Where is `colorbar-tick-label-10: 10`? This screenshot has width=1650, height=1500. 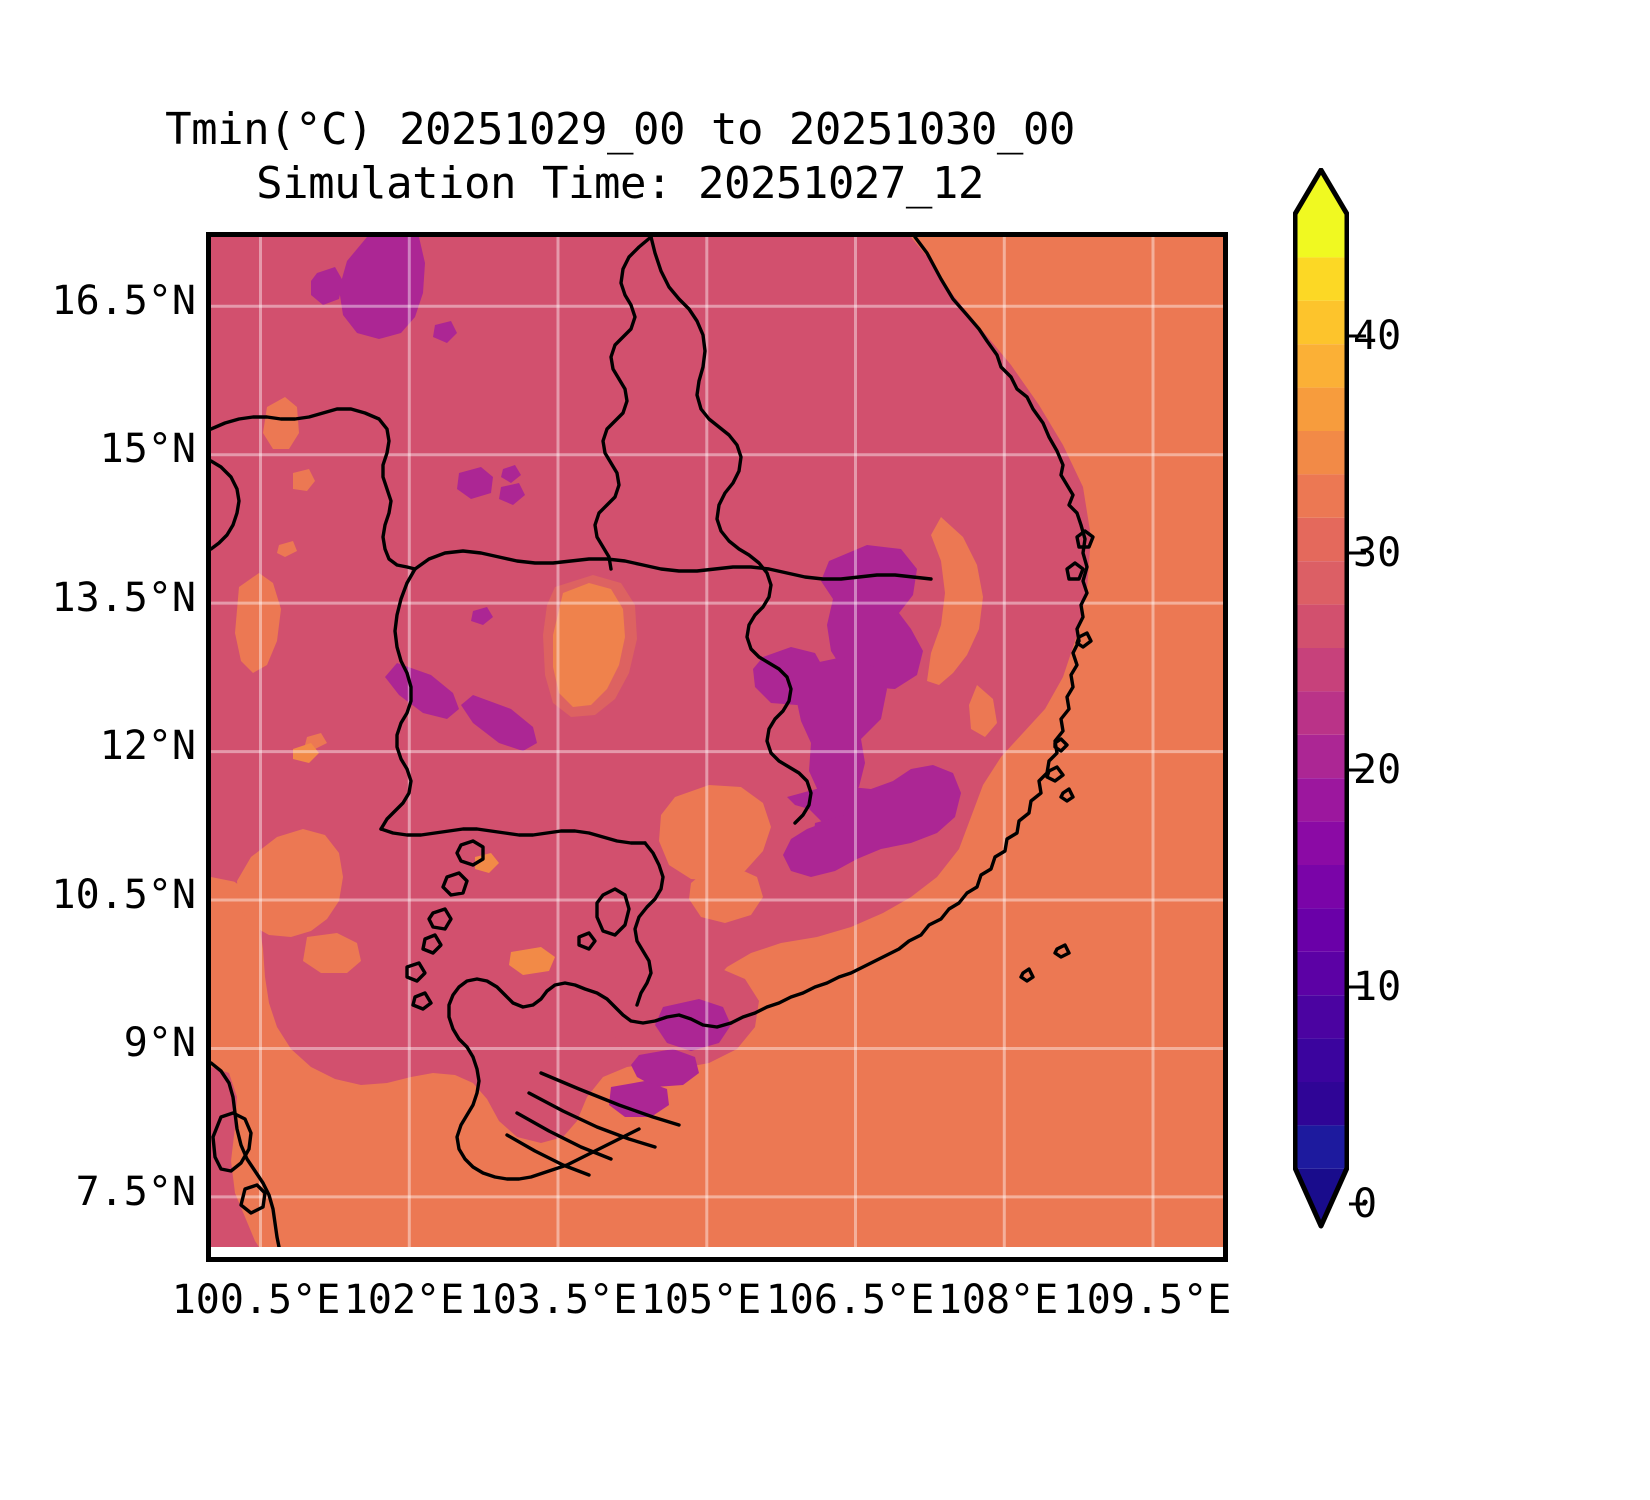
colorbar-tick-label-10: 10 is located at coordinates (1377, 987).